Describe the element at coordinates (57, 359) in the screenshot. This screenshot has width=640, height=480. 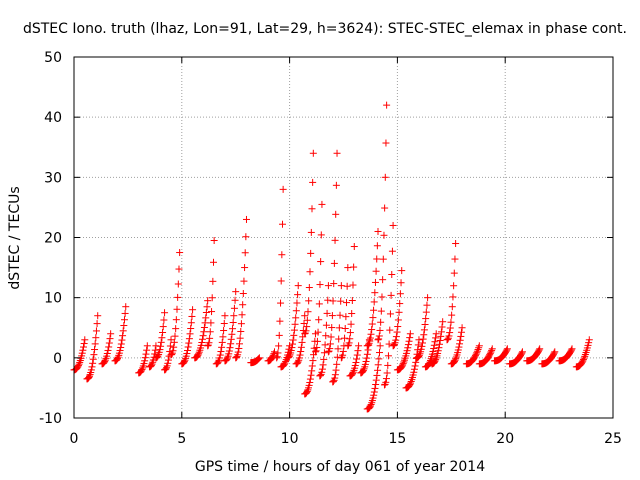
I see `y-tick-label: 0` at that location.